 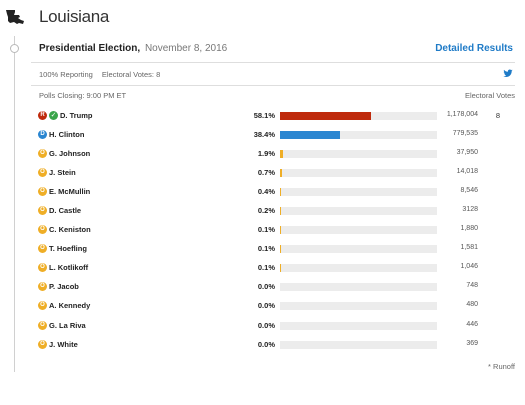 I want to click on candidate-votes: 779,535, so click(x=465, y=133).